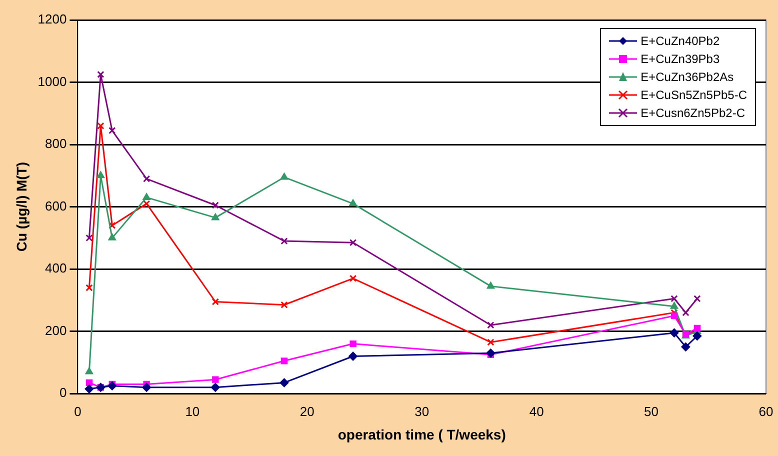 Image resolution: width=778 pixels, height=456 pixels. Describe the element at coordinates (56, 330) in the screenshot. I see `y-tick-label: 200` at that location.